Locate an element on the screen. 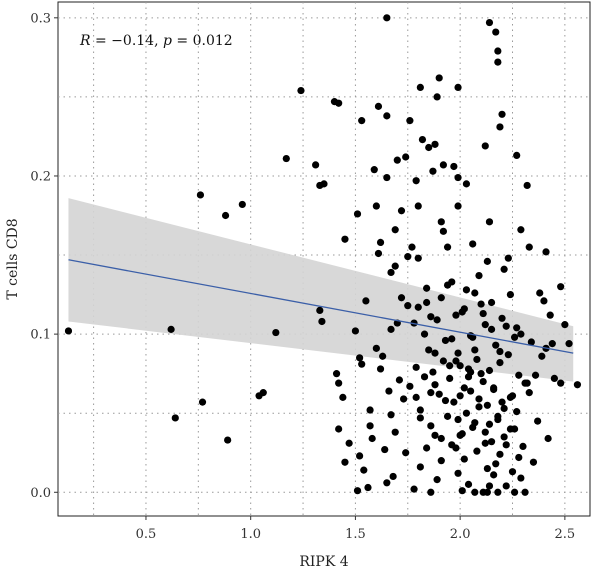  y-tick-label: 0.1 is located at coordinates (40, 335).